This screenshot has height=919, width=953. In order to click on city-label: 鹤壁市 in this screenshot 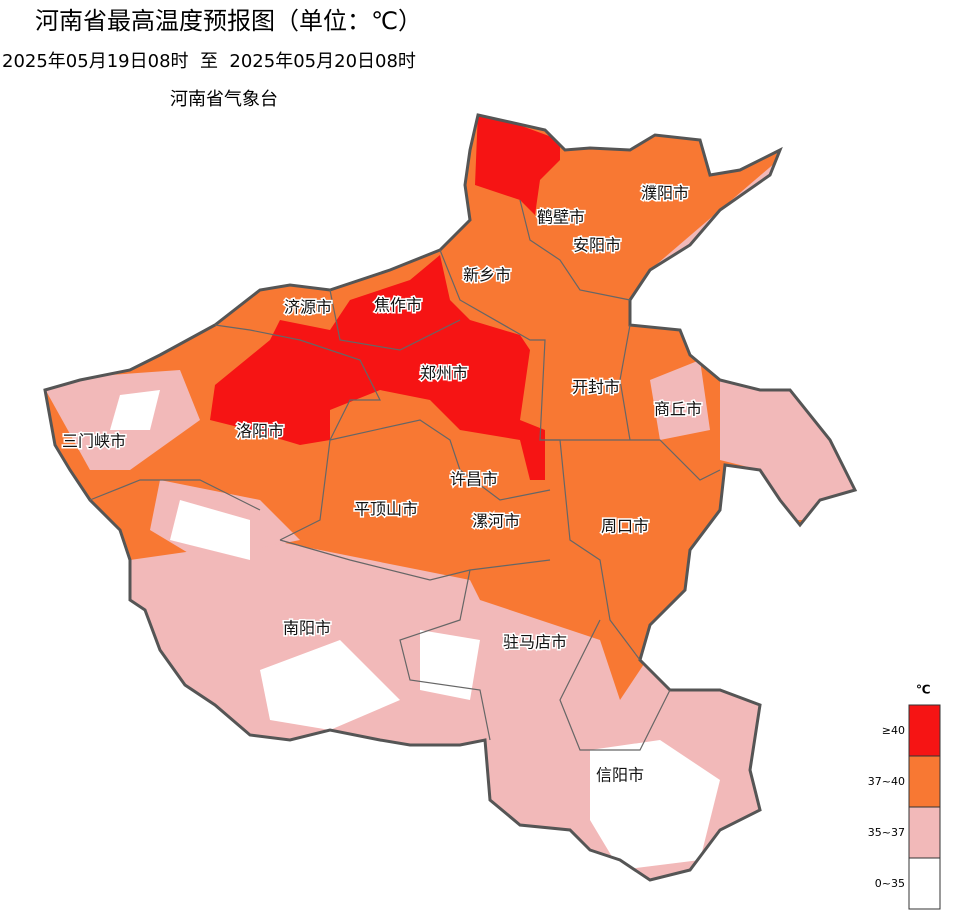, I will do `click(561, 217)`.